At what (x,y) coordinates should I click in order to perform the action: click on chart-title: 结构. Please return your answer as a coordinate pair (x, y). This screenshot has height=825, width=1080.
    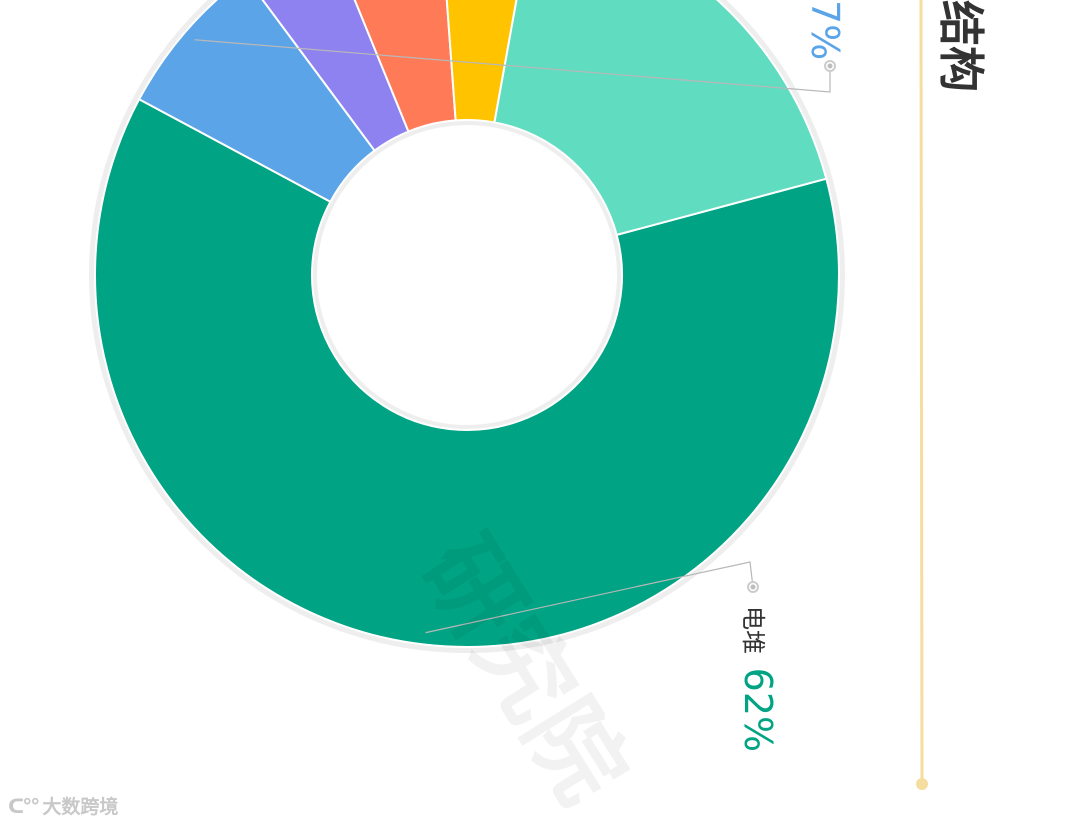
    Looking at the image, I should click on (961, 46).